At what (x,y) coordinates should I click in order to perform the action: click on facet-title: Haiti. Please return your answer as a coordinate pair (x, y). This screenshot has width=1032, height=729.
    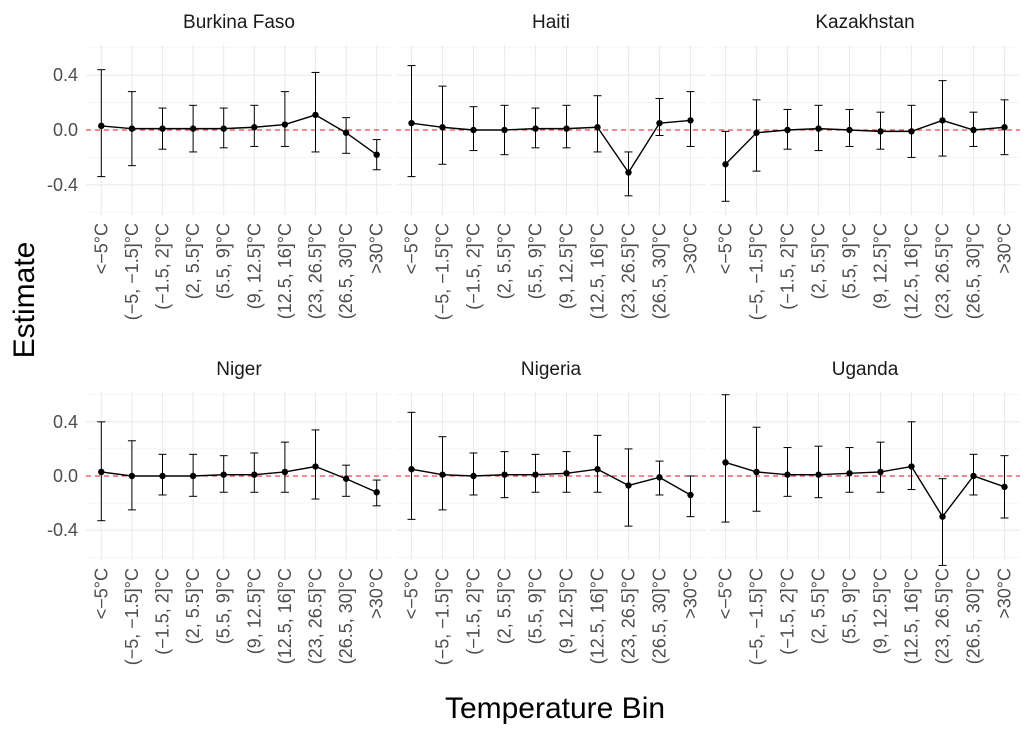
    Looking at the image, I should click on (551, 22).